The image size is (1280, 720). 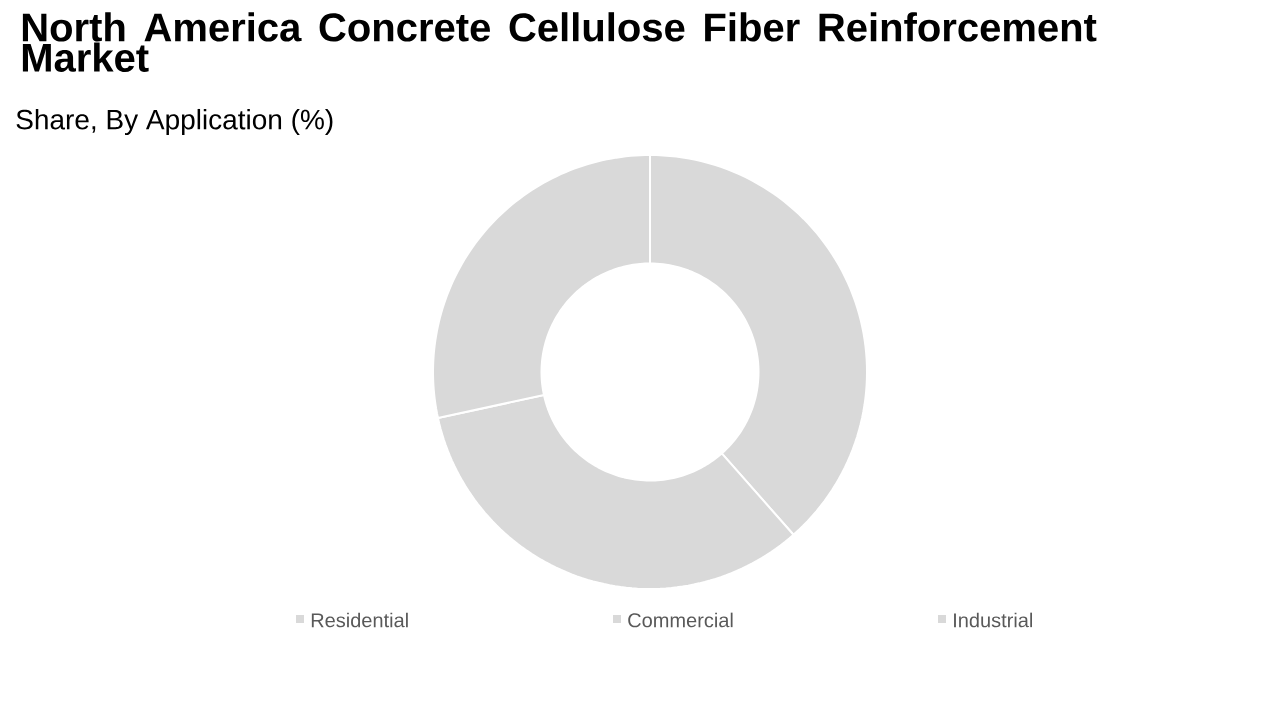 What do you see at coordinates (174, 122) in the screenshot?
I see `chart-subtitle: Share, By Application (%)` at bounding box center [174, 122].